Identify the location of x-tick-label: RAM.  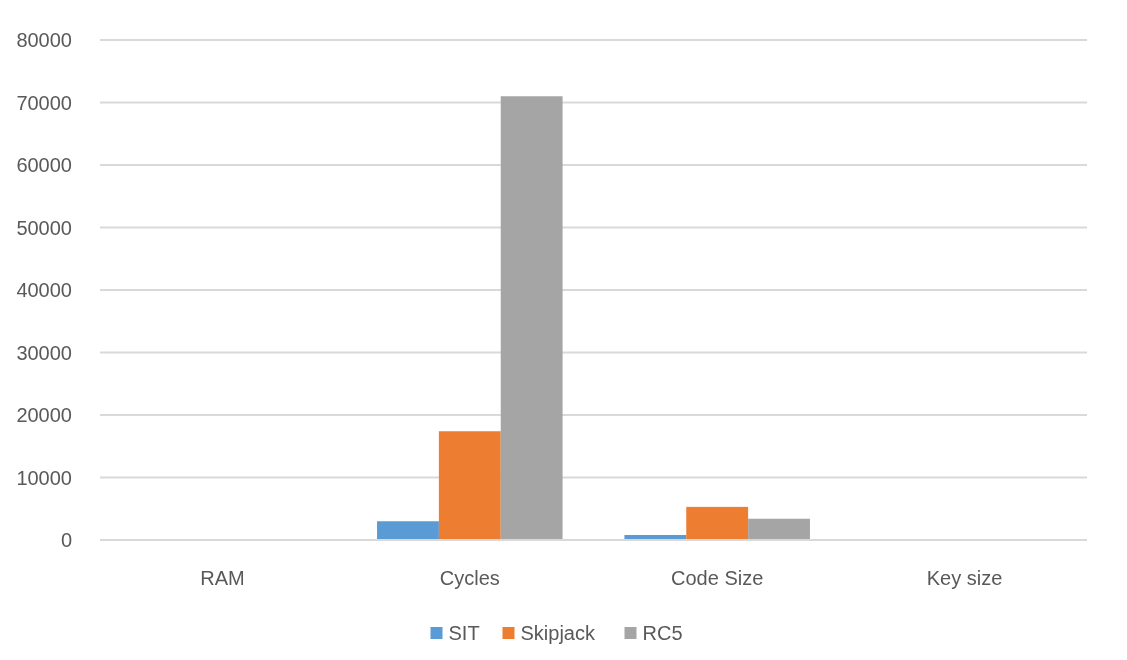
(222, 578).